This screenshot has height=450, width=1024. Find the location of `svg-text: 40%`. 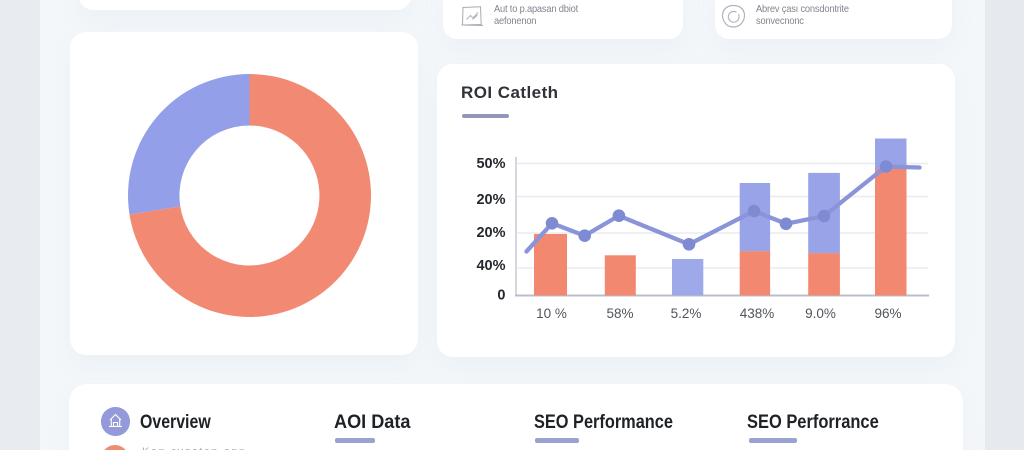

svg-text: 40% is located at coordinates (490, 266).